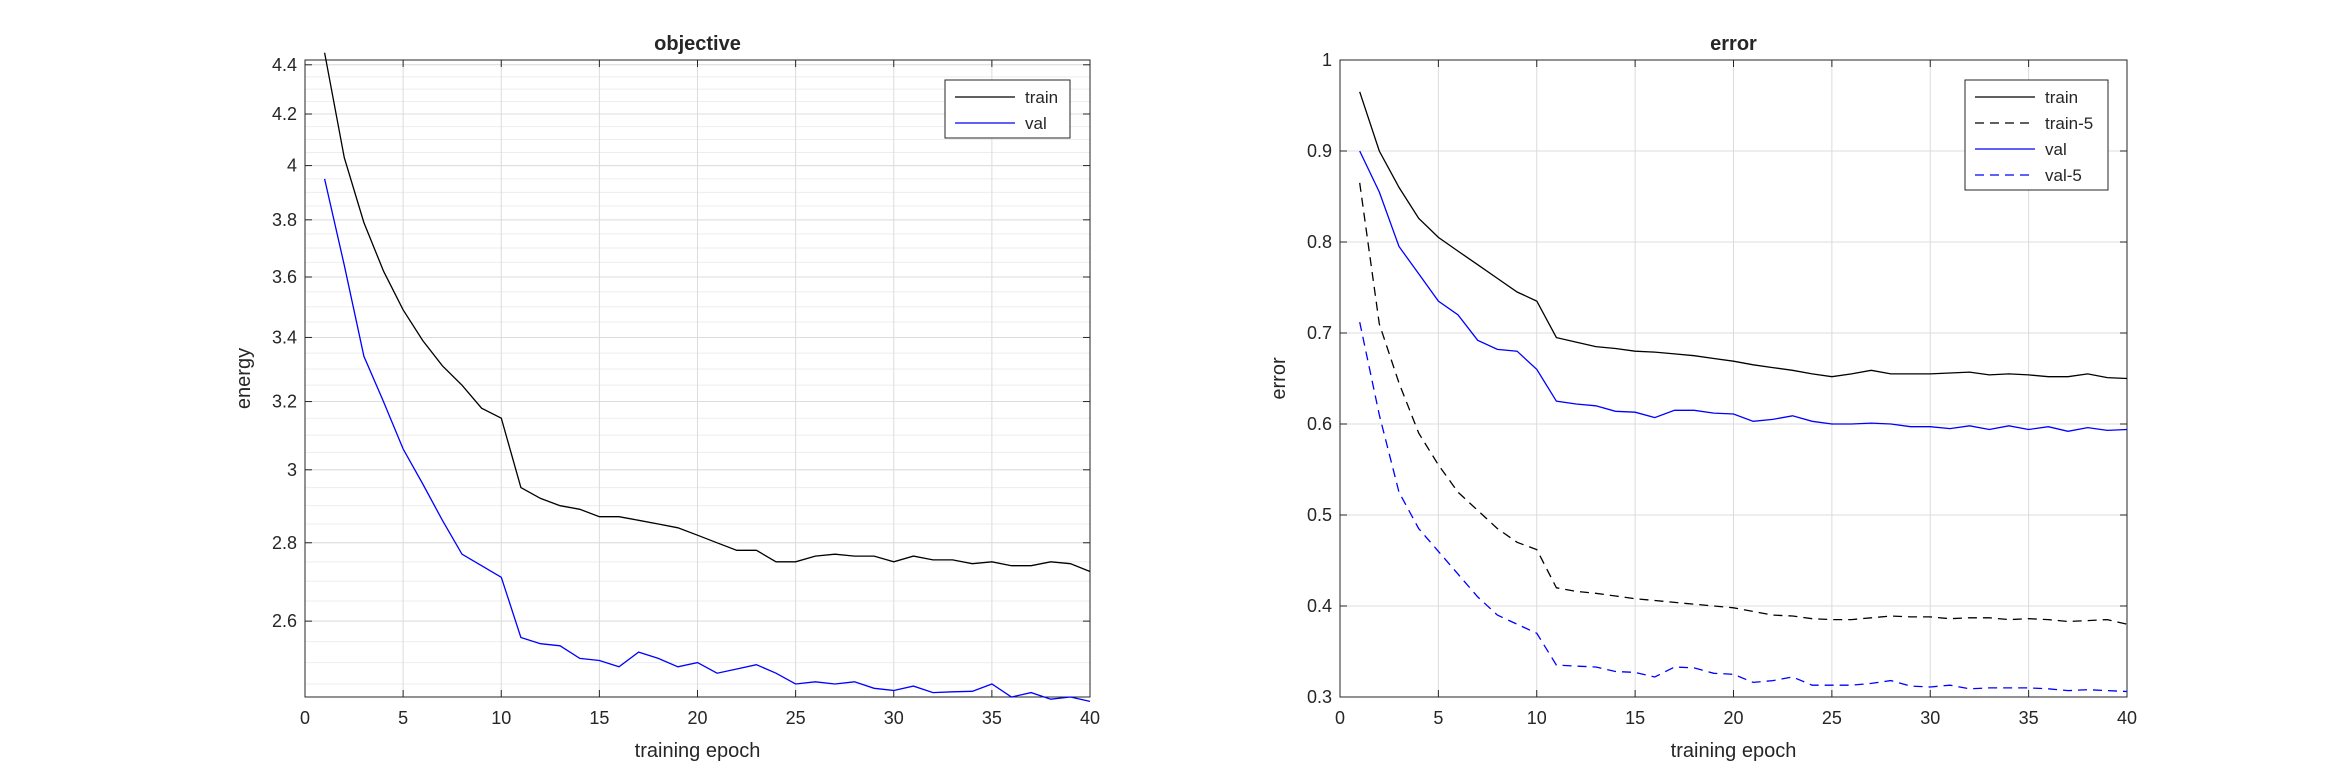 The width and height of the screenshot is (2344, 781). What do you see at coordinates (284, 402) in the screenshot?
I see `y-tick-label: 3.2` at bounding box center [284, 402].